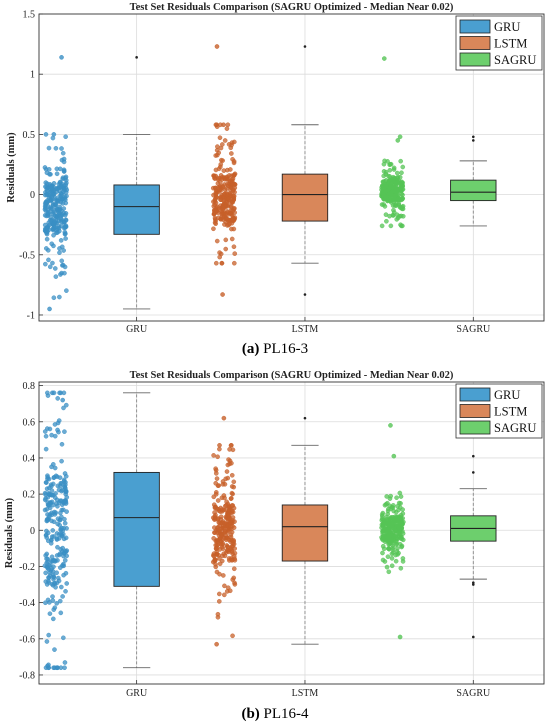 Image resolution: width=550 pixels, height=728 pixels. I want to click on y-tick-label: 0, so click(32, 531).